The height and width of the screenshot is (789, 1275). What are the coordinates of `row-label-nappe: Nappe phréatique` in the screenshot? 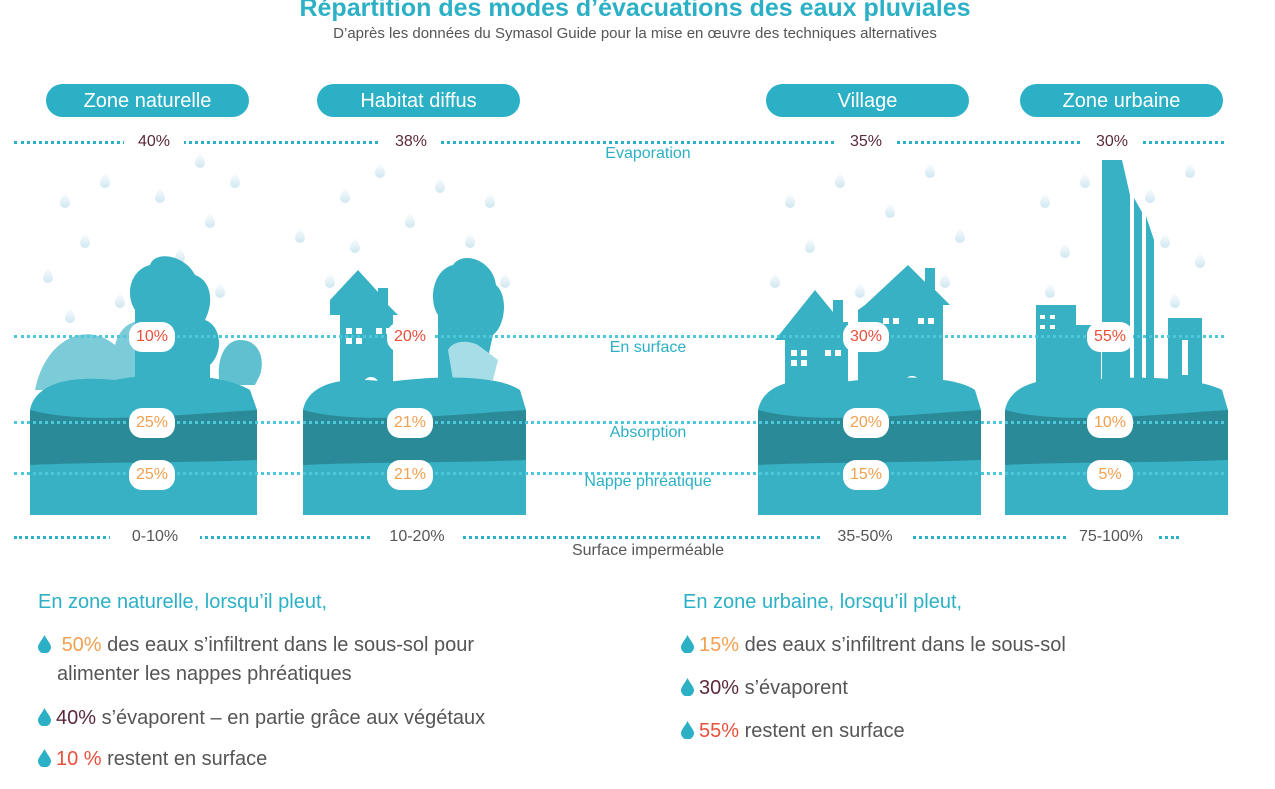 It's located at (648, 481).